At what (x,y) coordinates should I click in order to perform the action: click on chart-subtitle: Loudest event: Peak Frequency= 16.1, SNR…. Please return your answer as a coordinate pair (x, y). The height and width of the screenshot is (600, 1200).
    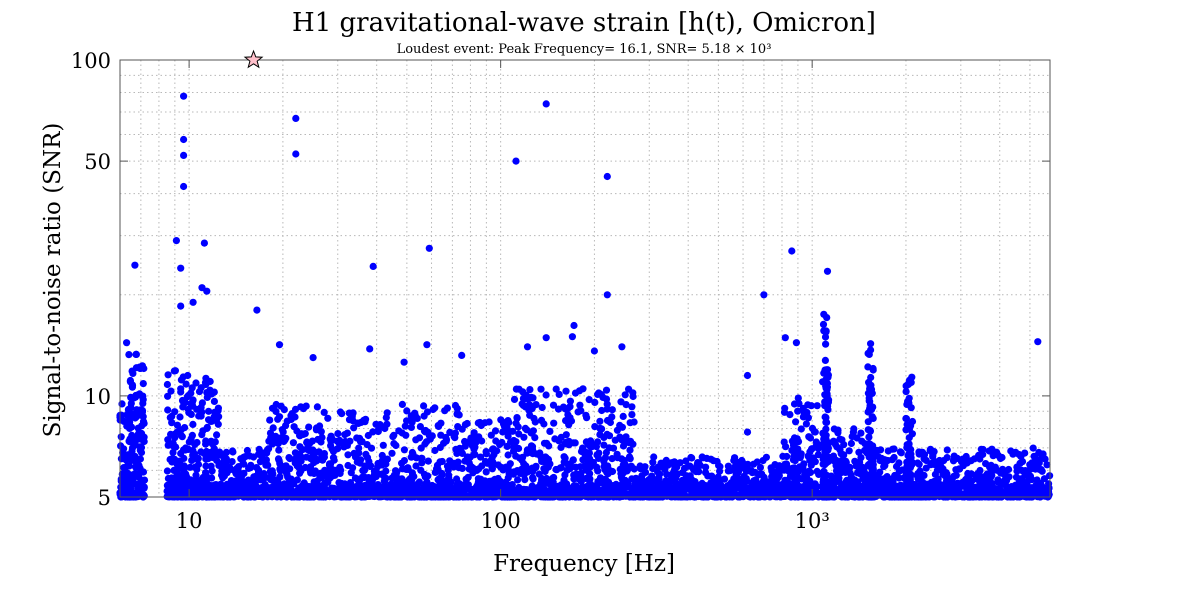
    Looking at the image, I should click on (584, 49).